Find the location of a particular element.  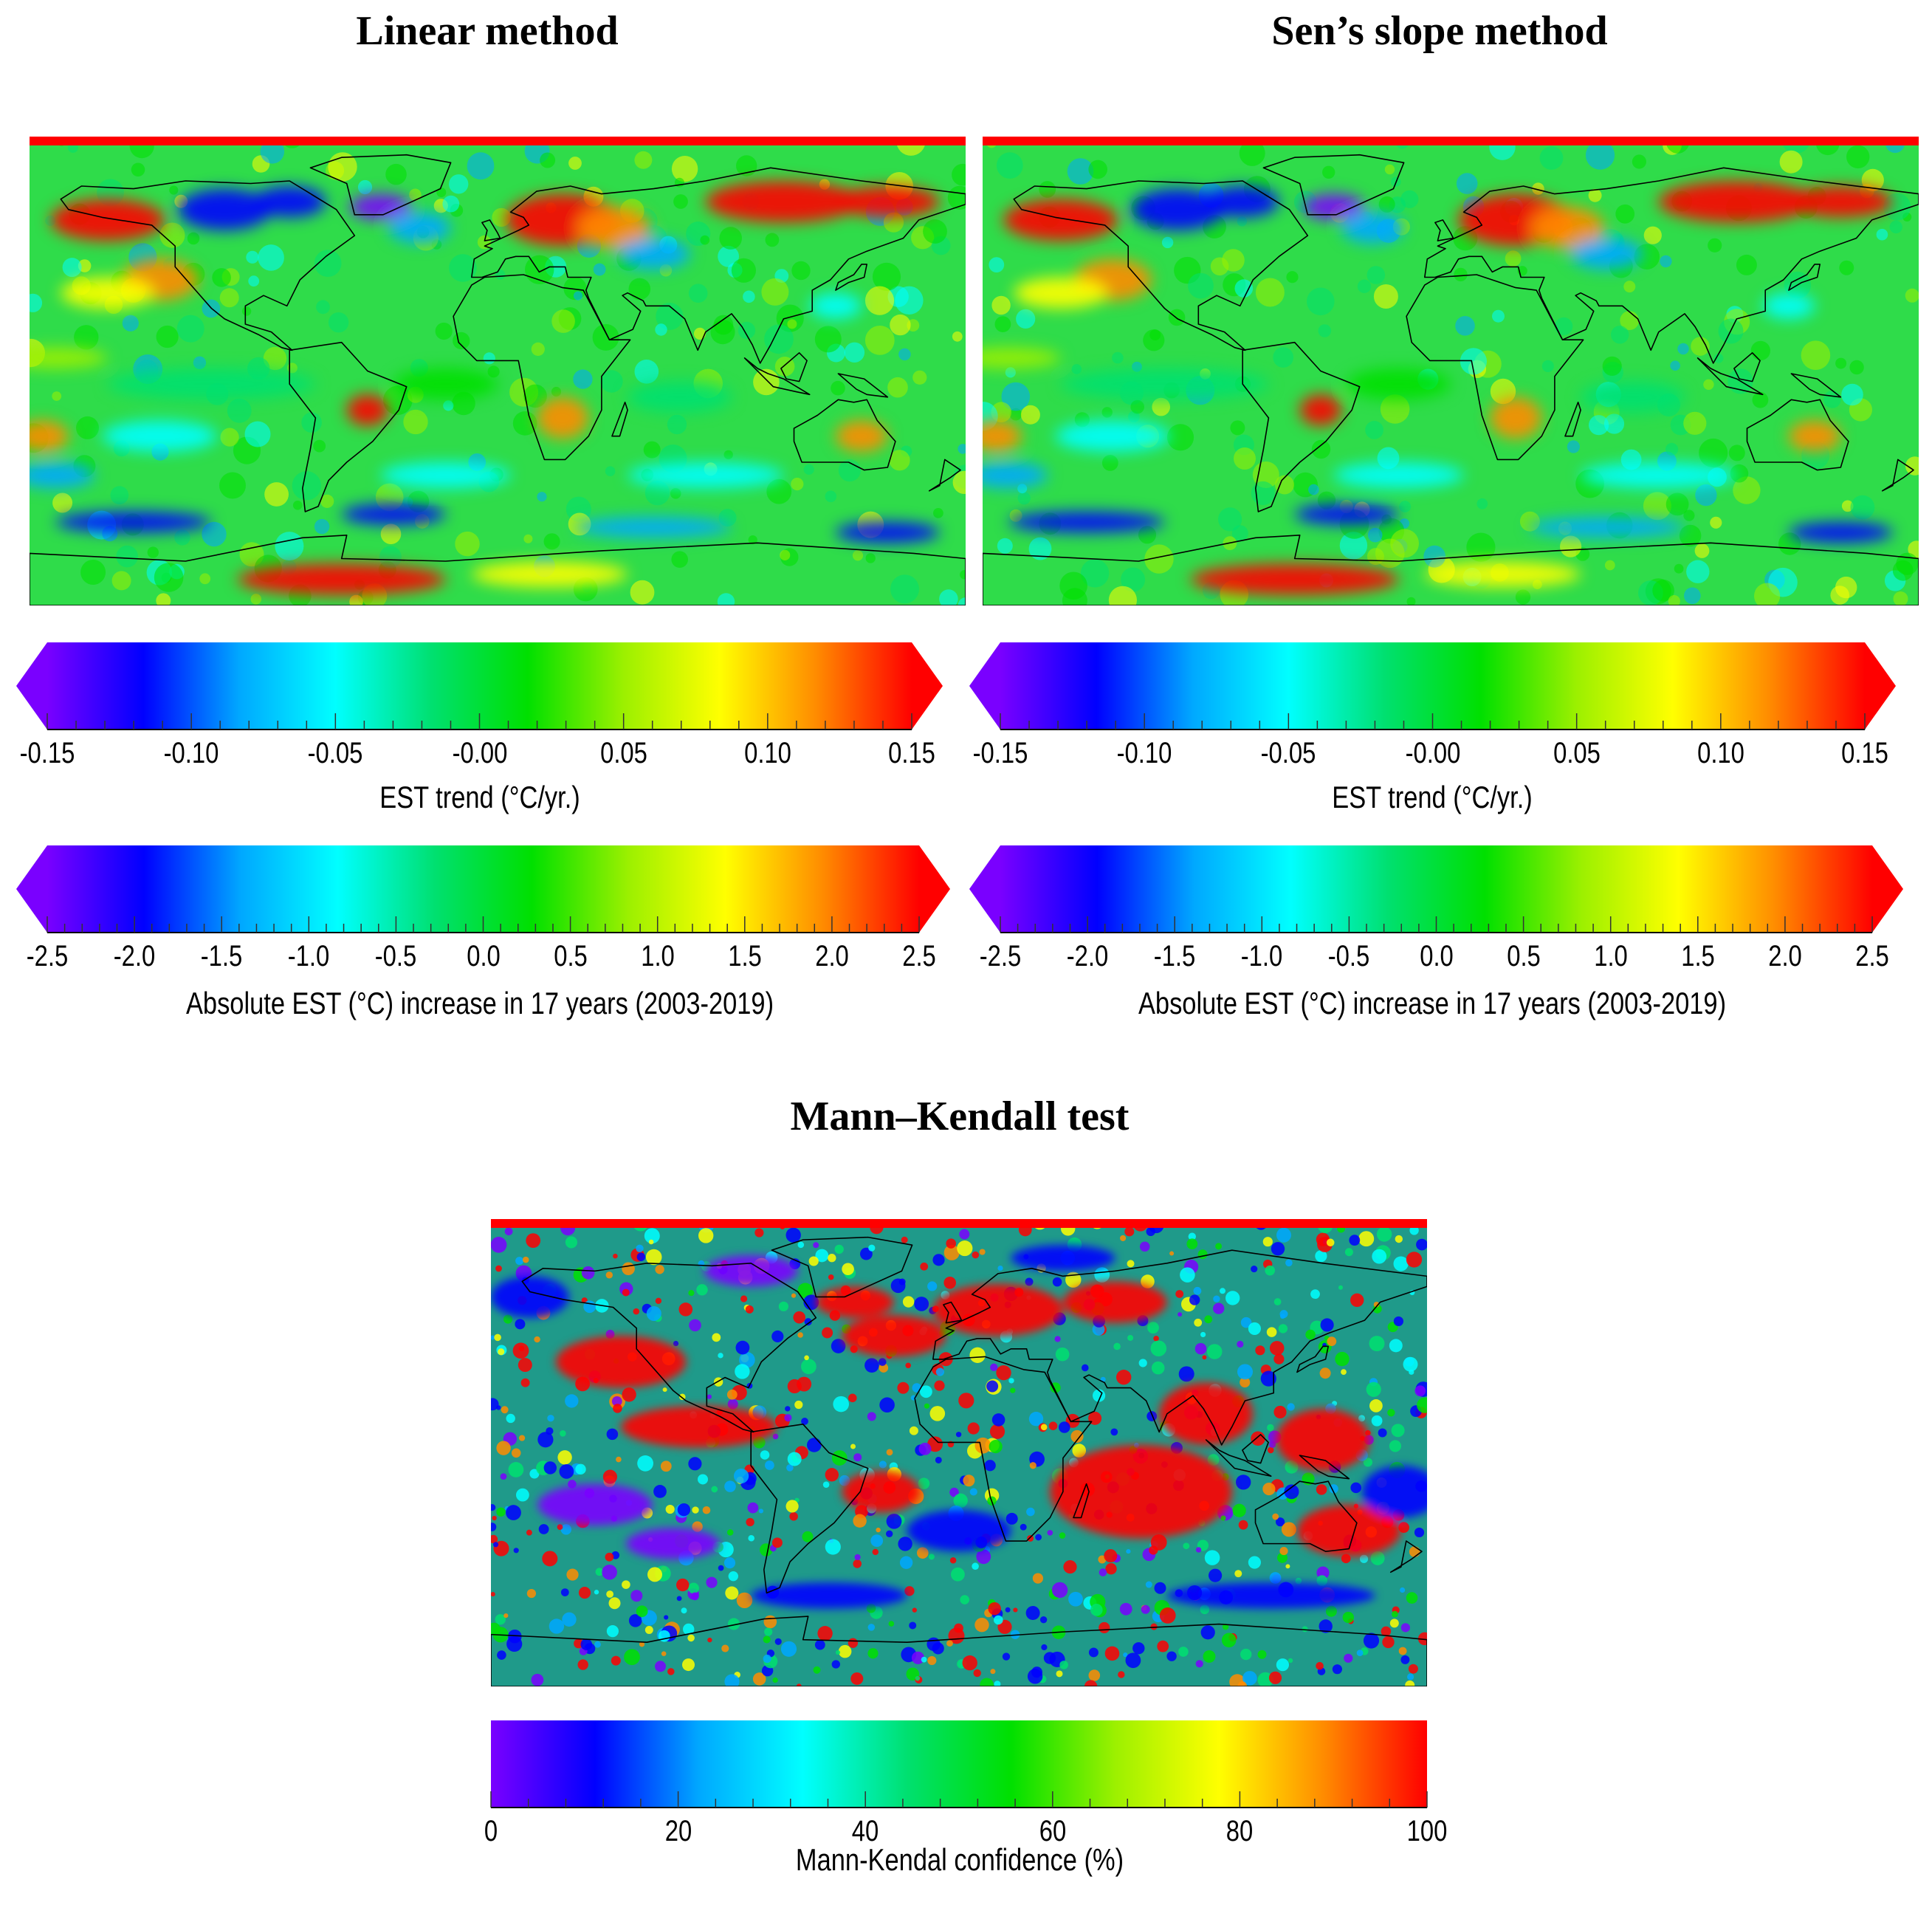

coastline-australia is located at coordinates (845, 435).